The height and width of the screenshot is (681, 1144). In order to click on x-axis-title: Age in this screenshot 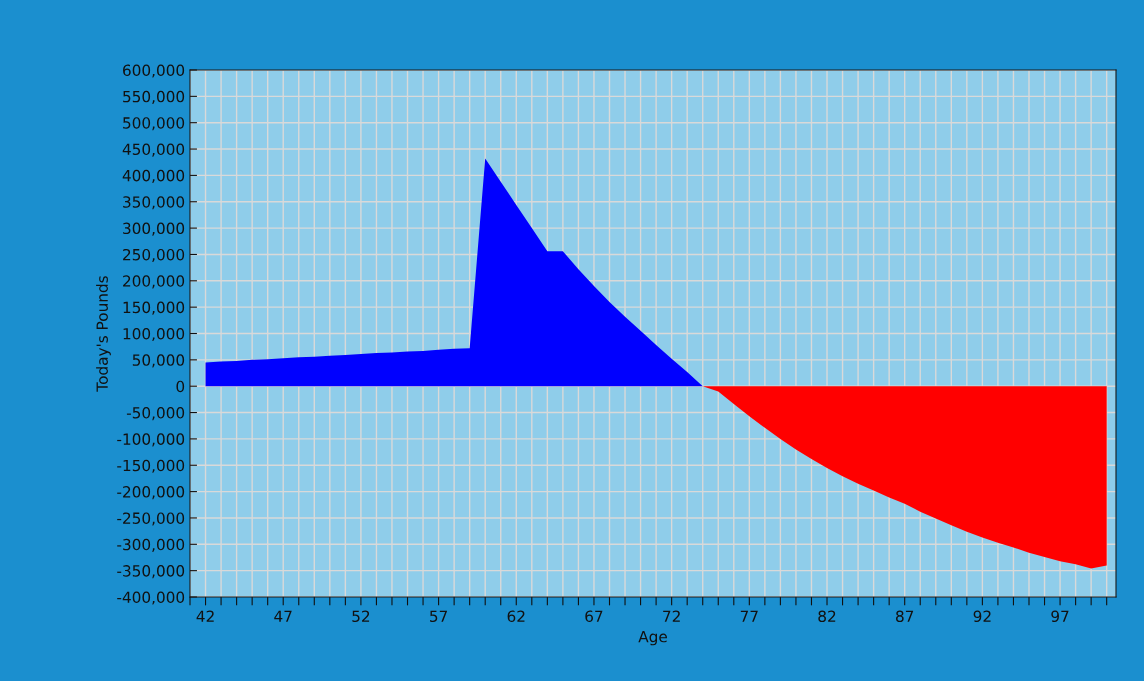, I will do `click(652, 638)`.